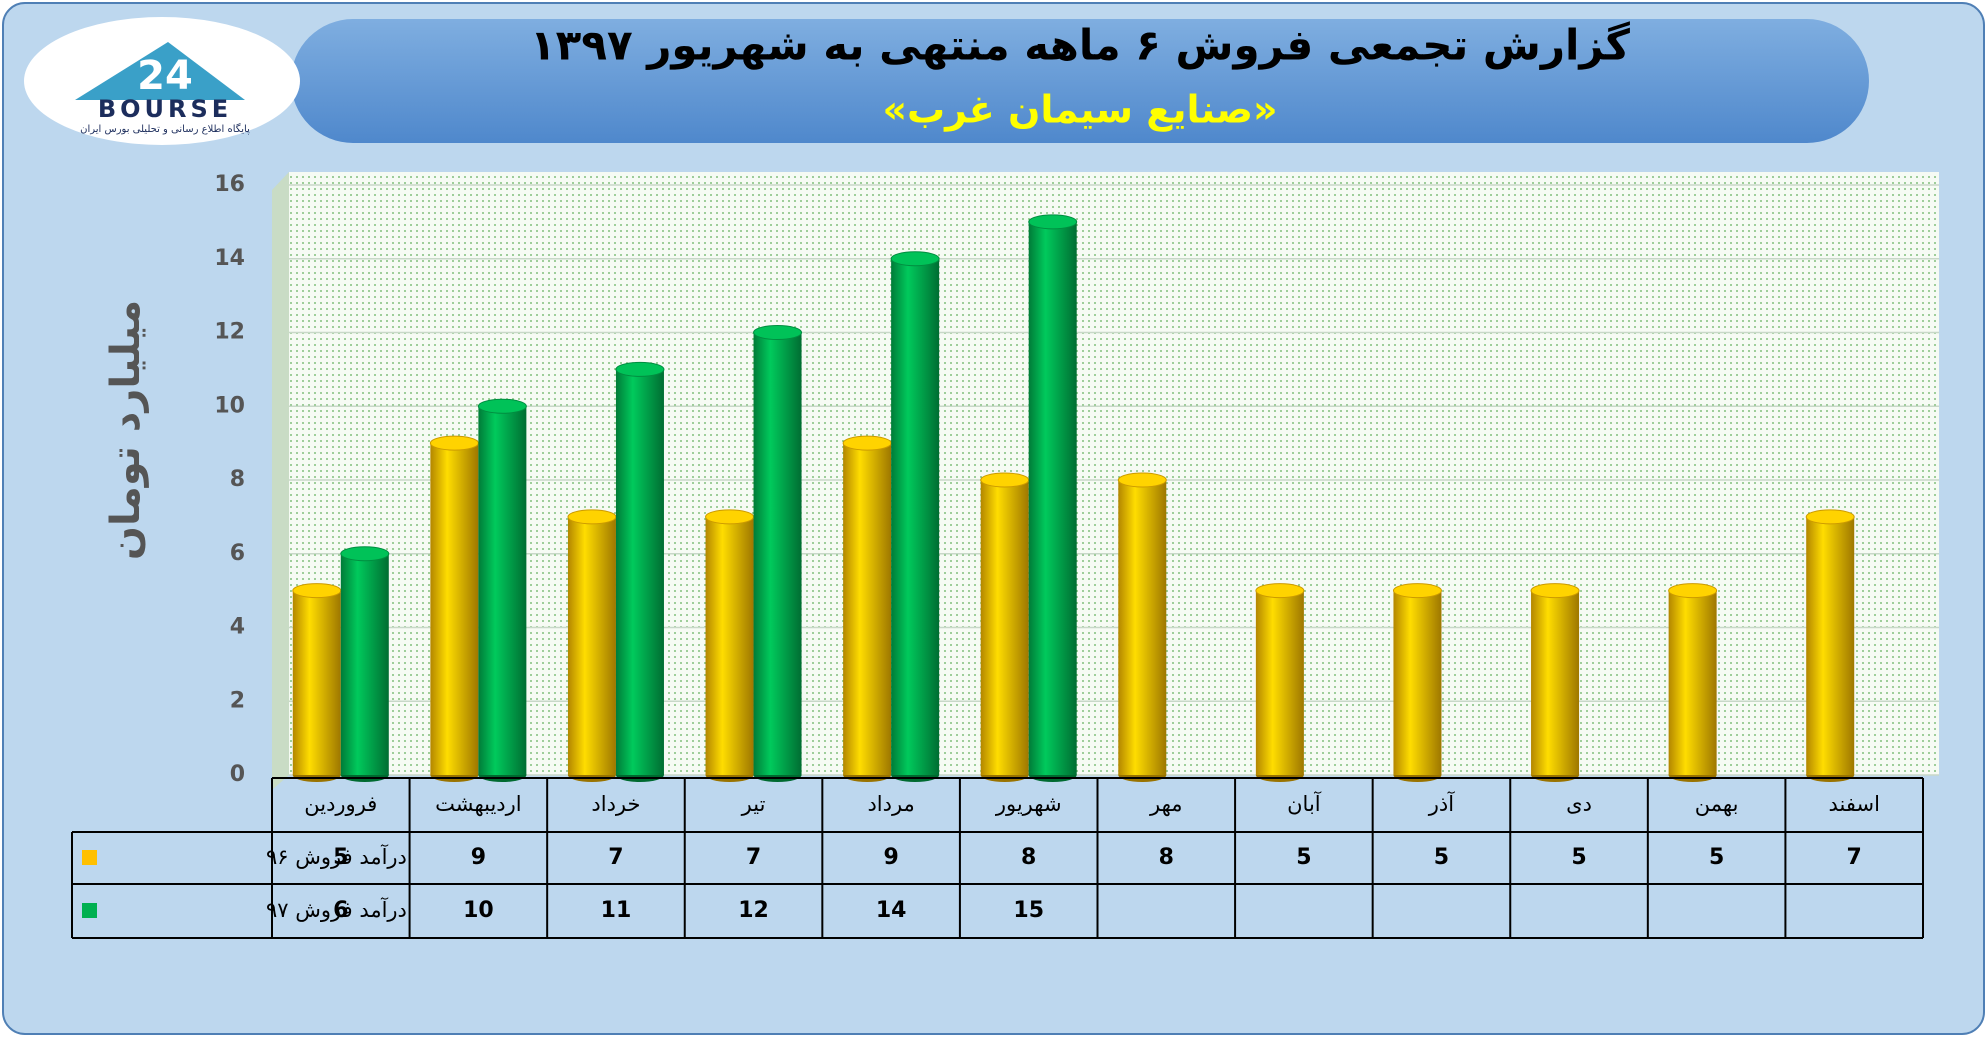  What do you see at coordinates (165, 109) in the screenshot?
I see `logo-name: BOURSE` at bounding box center [165, 109].